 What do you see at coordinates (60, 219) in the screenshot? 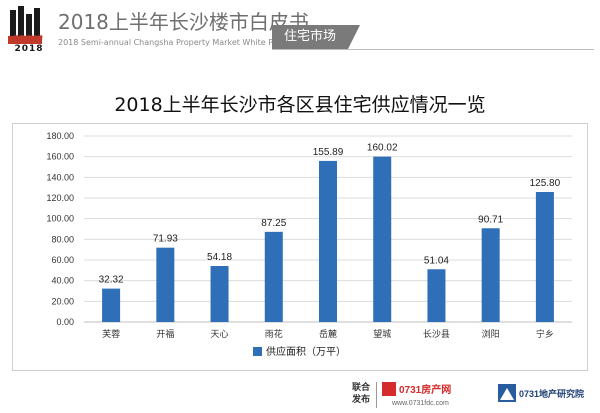
I see `y-tick-label: 100.00` at bounding box center [60, 219].